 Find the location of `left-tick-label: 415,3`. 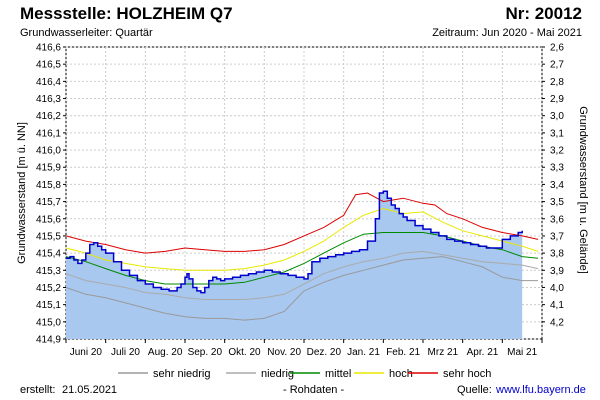

left-tick-label: 415,3 is located at coordinates (48, 271).